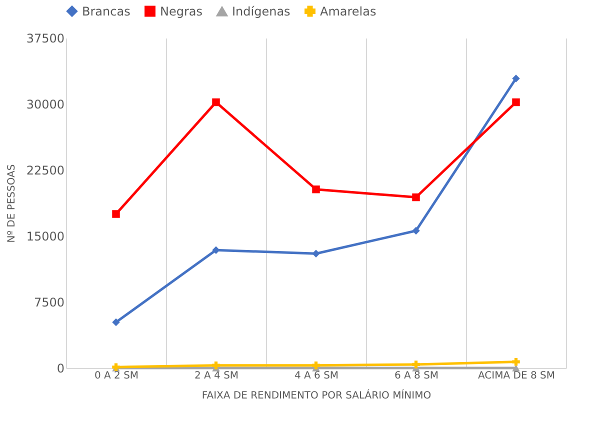 The image size is (599, 435). What do you see at coordinates (12, 203) in the screenshot?
I see `y-axis-title: Nº DE PESSOAS` at bounding box center [12, 203].